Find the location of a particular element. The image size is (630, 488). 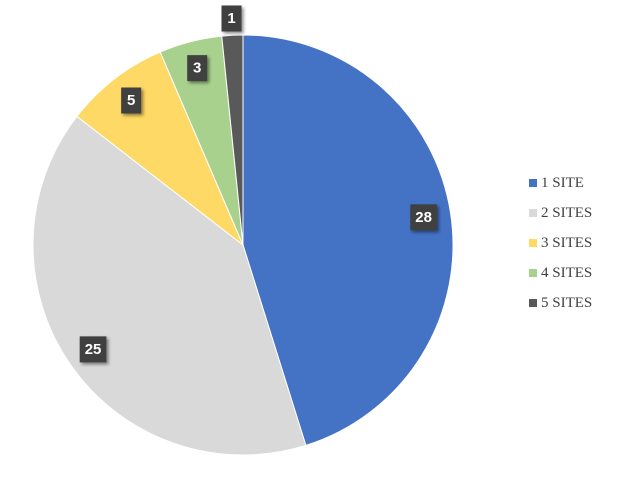

data-label-text: 1 is located at coordinates (231, 18).